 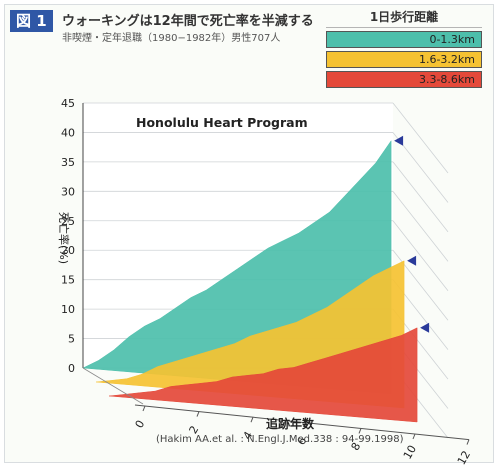 I want to click on y-tick-label-35: 35, so click(x=68, y=162).